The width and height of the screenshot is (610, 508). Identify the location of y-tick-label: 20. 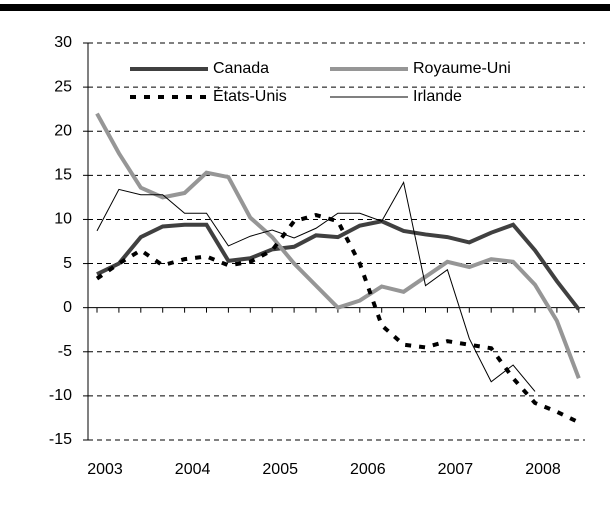
(63, 130).